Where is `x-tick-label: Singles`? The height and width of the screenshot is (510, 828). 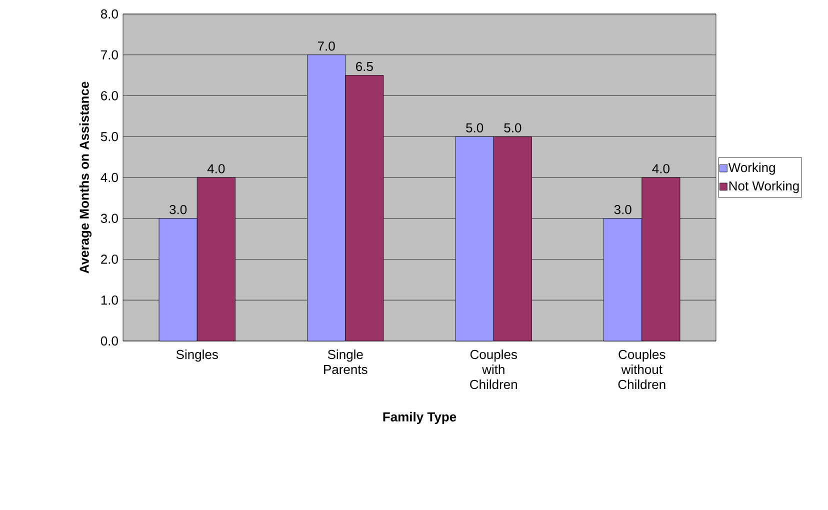 x-tick-label: Singles is located at coordinates (197, 356).